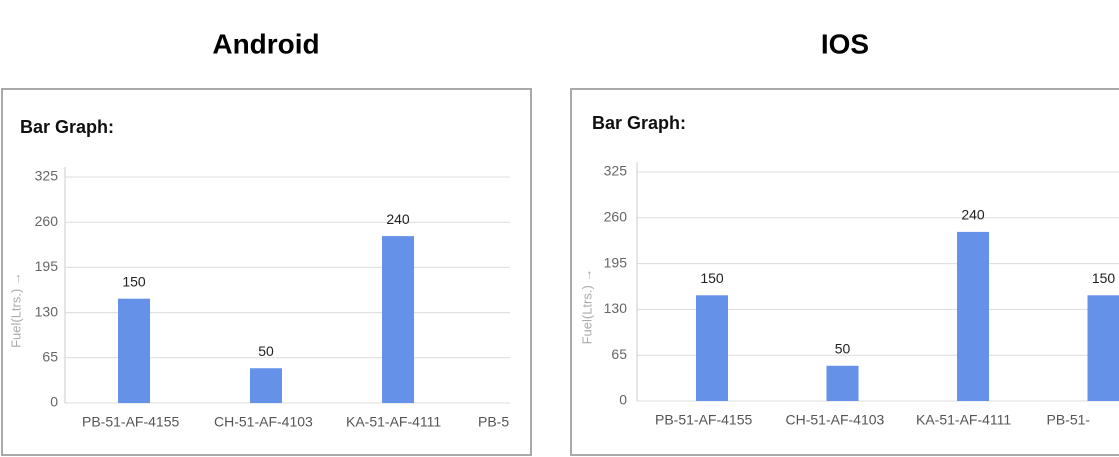 Image resolution: width=1119 pixels, height=457 pixels. Describe the element at coordinates (1069, 420) in the screenshot. I see `x-tick-label: PB-51-` at that location.